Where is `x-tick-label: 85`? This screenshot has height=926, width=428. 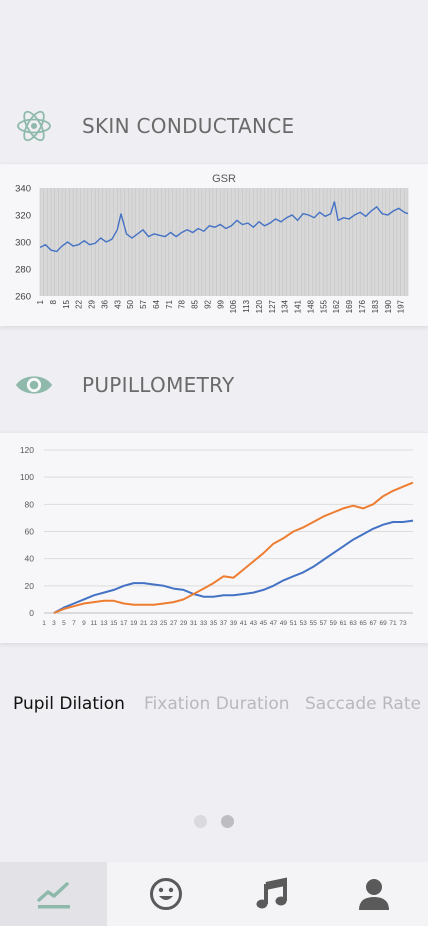 x-tick-label: 85 is located at coordinates (195, 303).